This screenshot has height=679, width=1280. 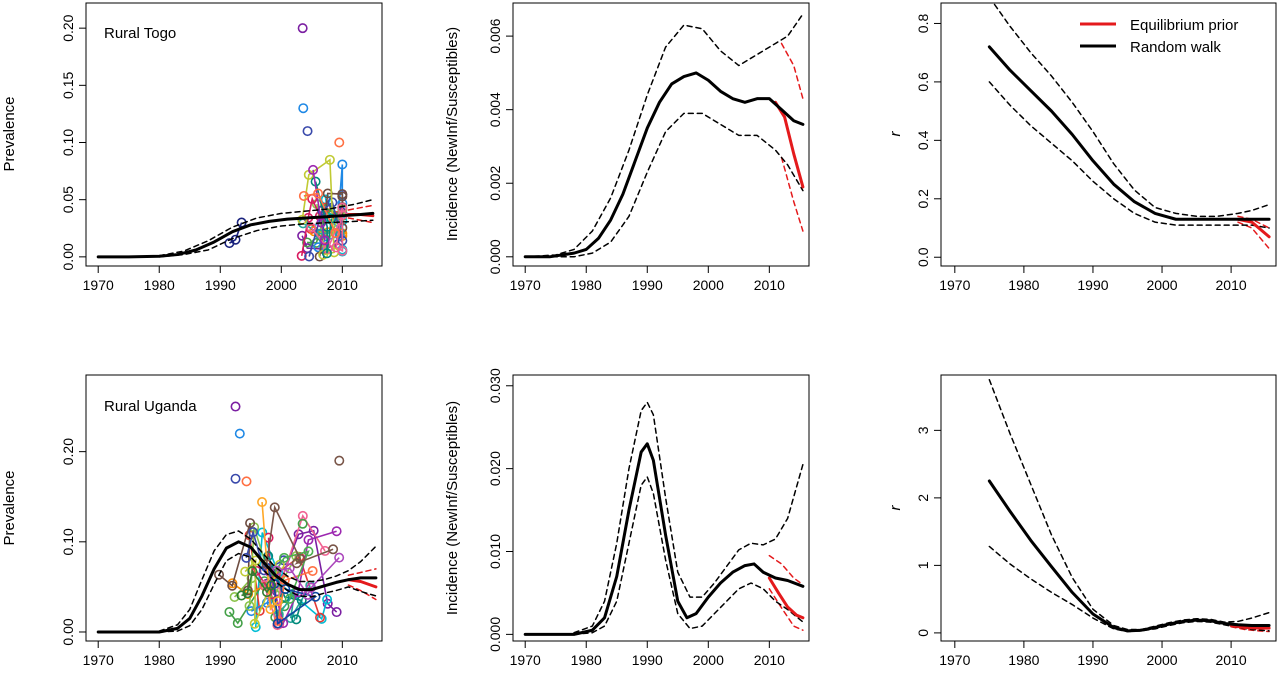 I want to click on y-axis: 0.000 0.002 0.004 0.006, so click(x=500, y=146).